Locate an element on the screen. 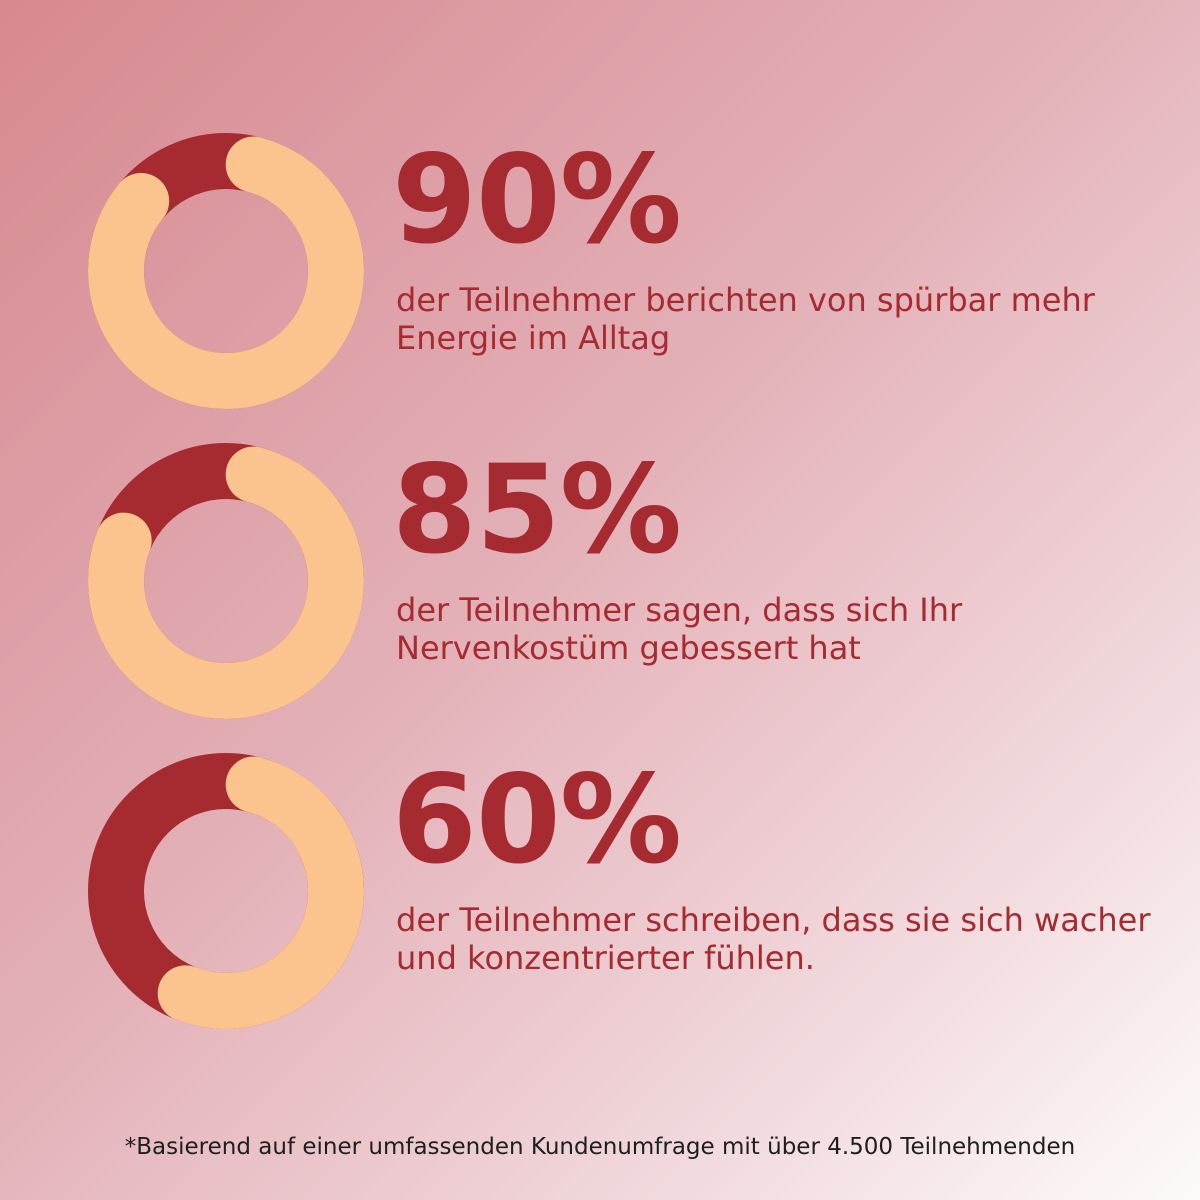  stat-value: 90% is located at coordinates (537, 200).